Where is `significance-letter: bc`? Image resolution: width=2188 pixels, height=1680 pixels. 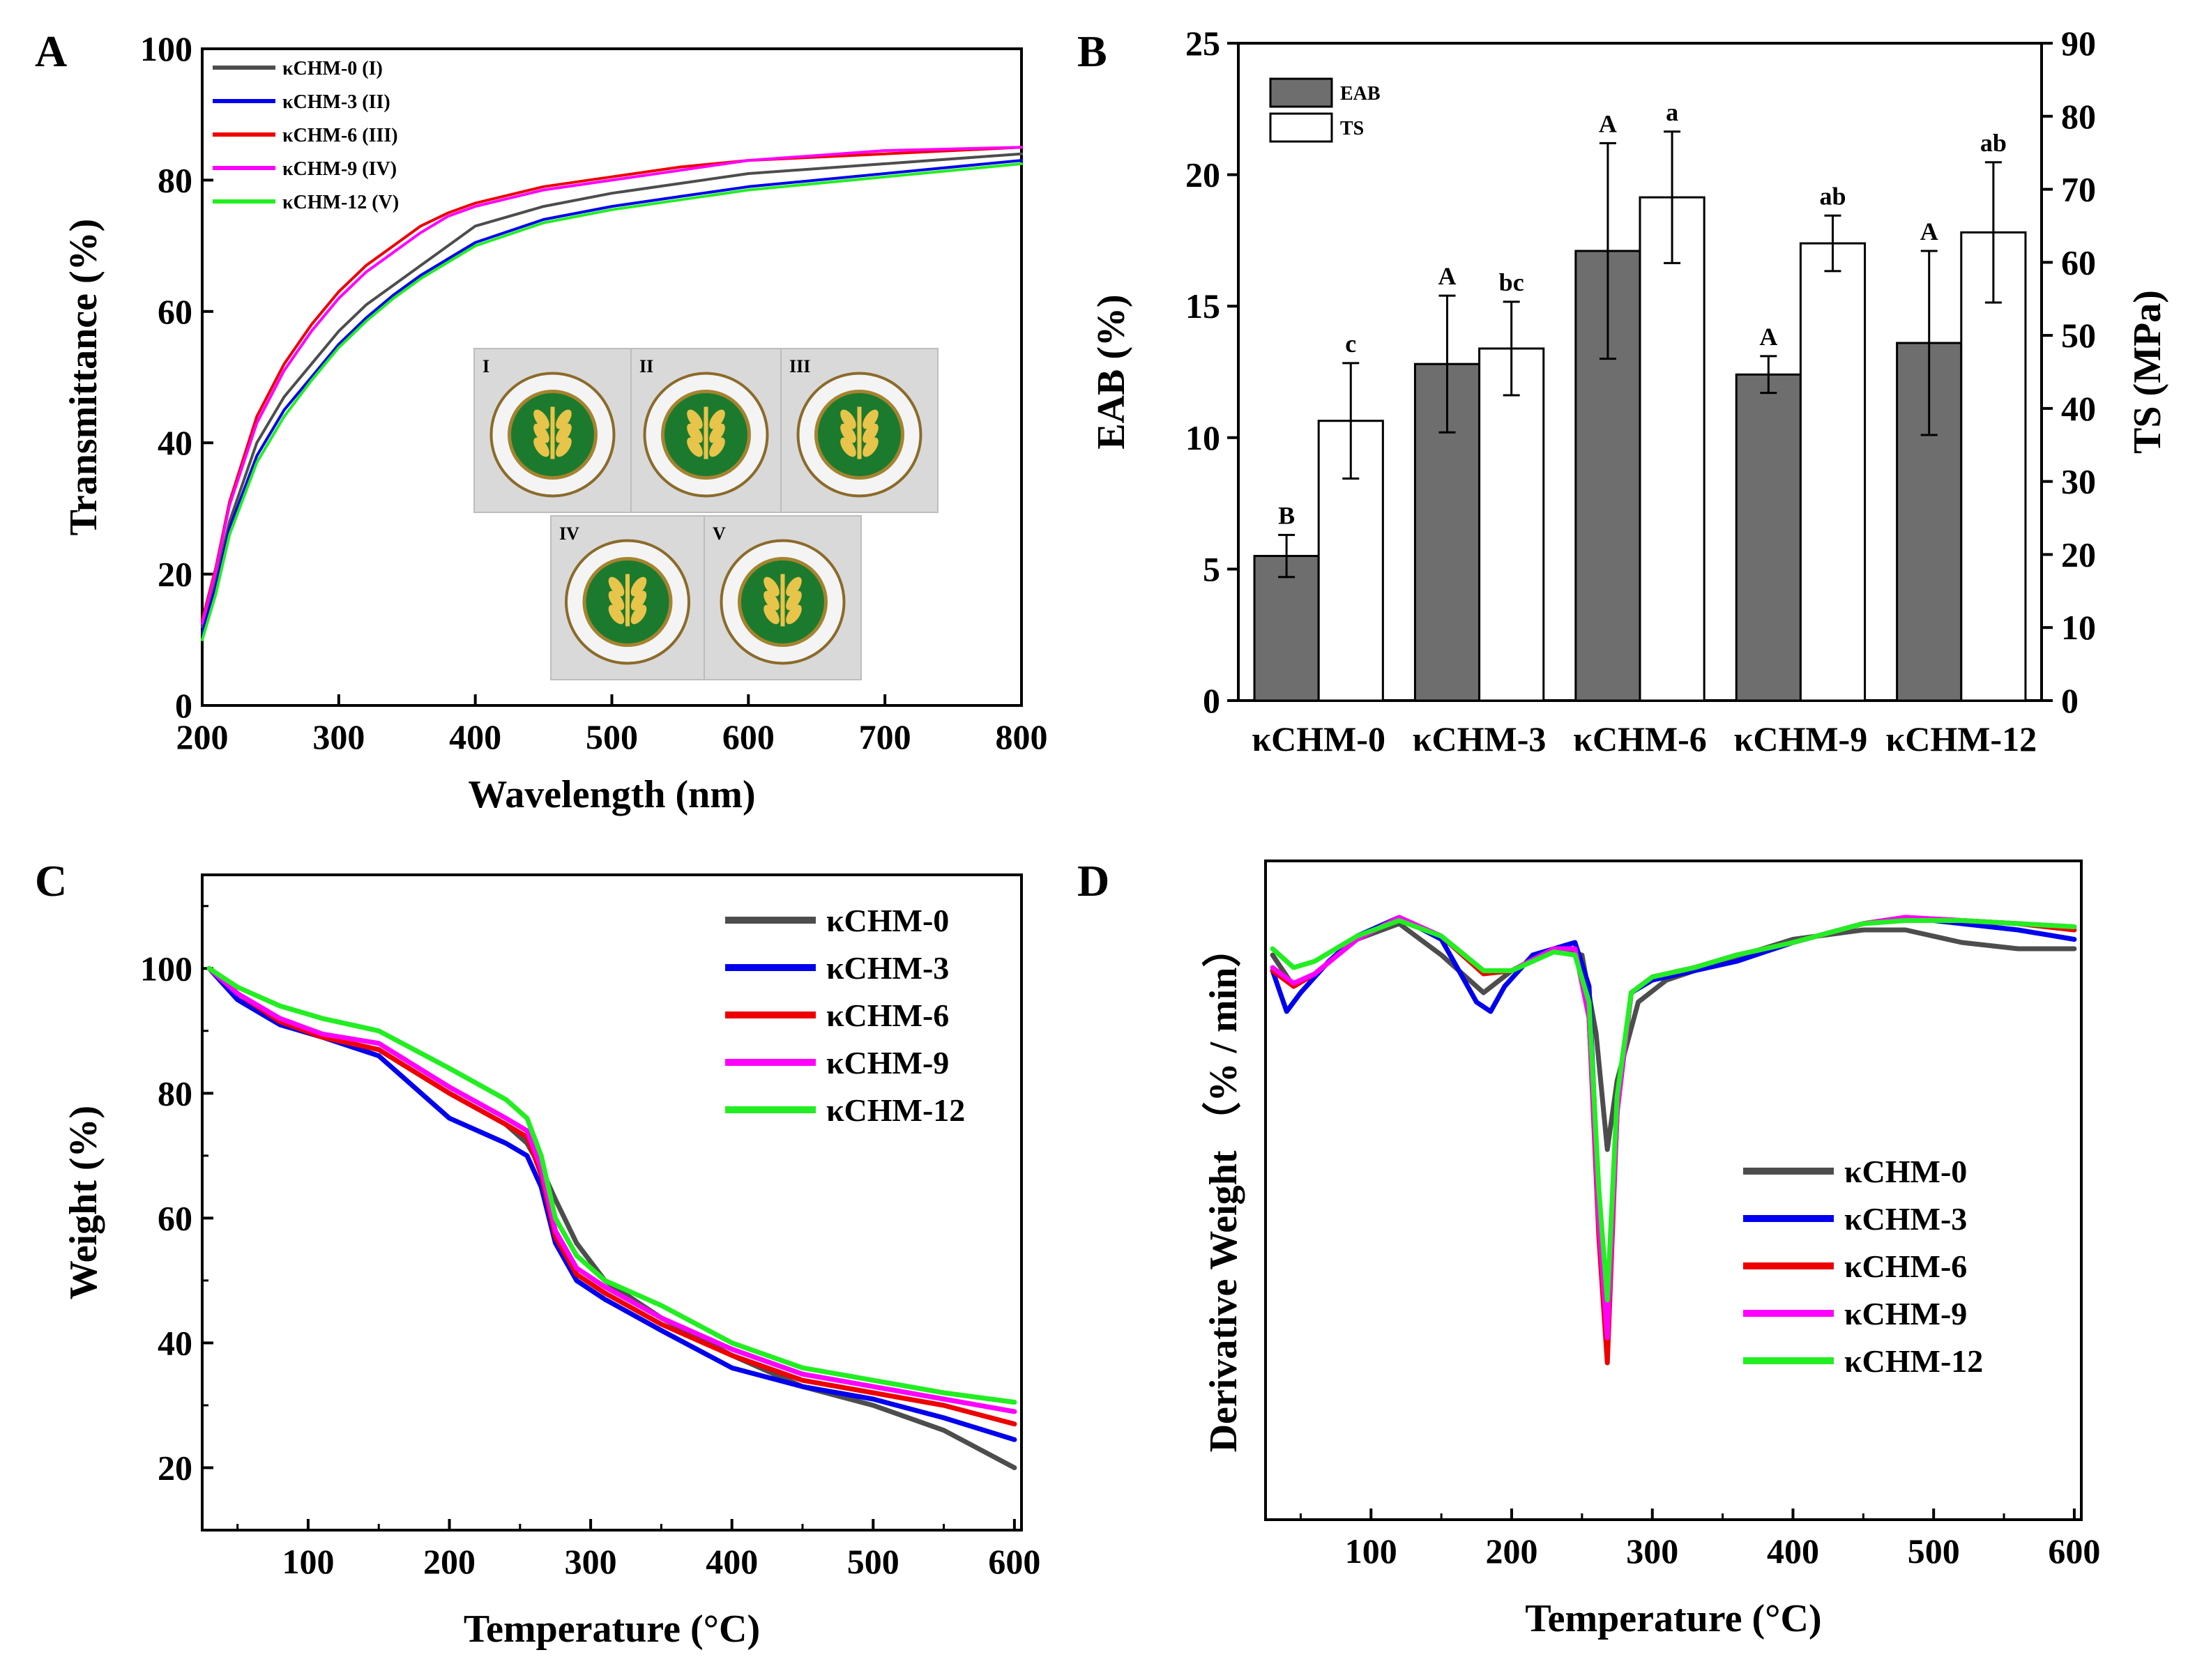
significance-letter: bc is located at coordinates (1511, 282).